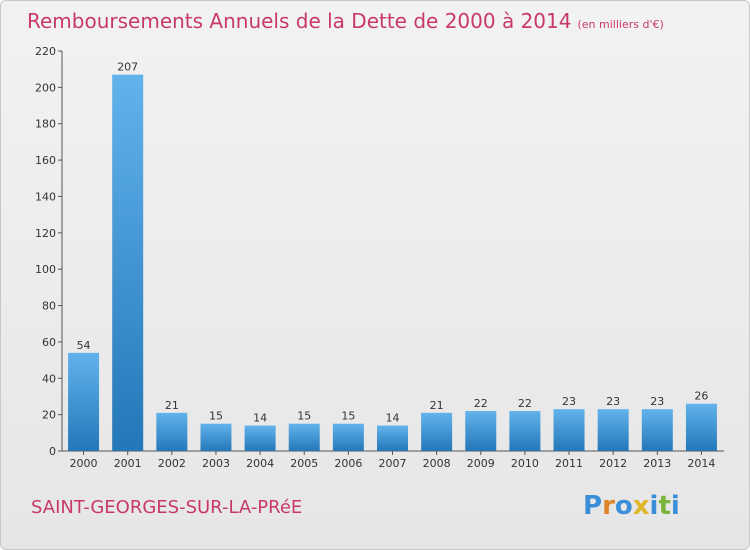 Image resolution: width=750 pixels, height=550 pixels. What do you see at coordinates (569, 463) in the screenshot?
I see `x-tick-label: 2011` at bounding box center [569, 463].